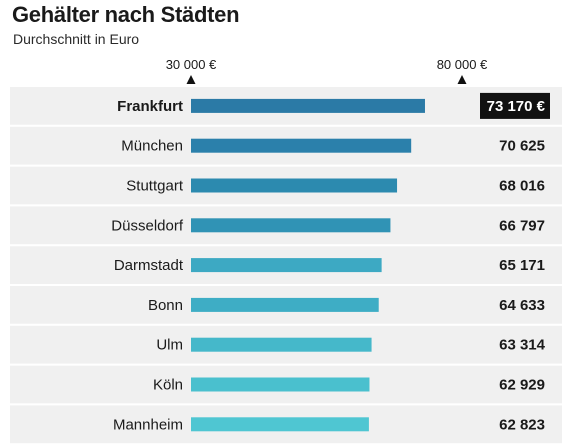  I want to click on chart-subtitle: Durchschnitt in Euro, so click(76, 39).